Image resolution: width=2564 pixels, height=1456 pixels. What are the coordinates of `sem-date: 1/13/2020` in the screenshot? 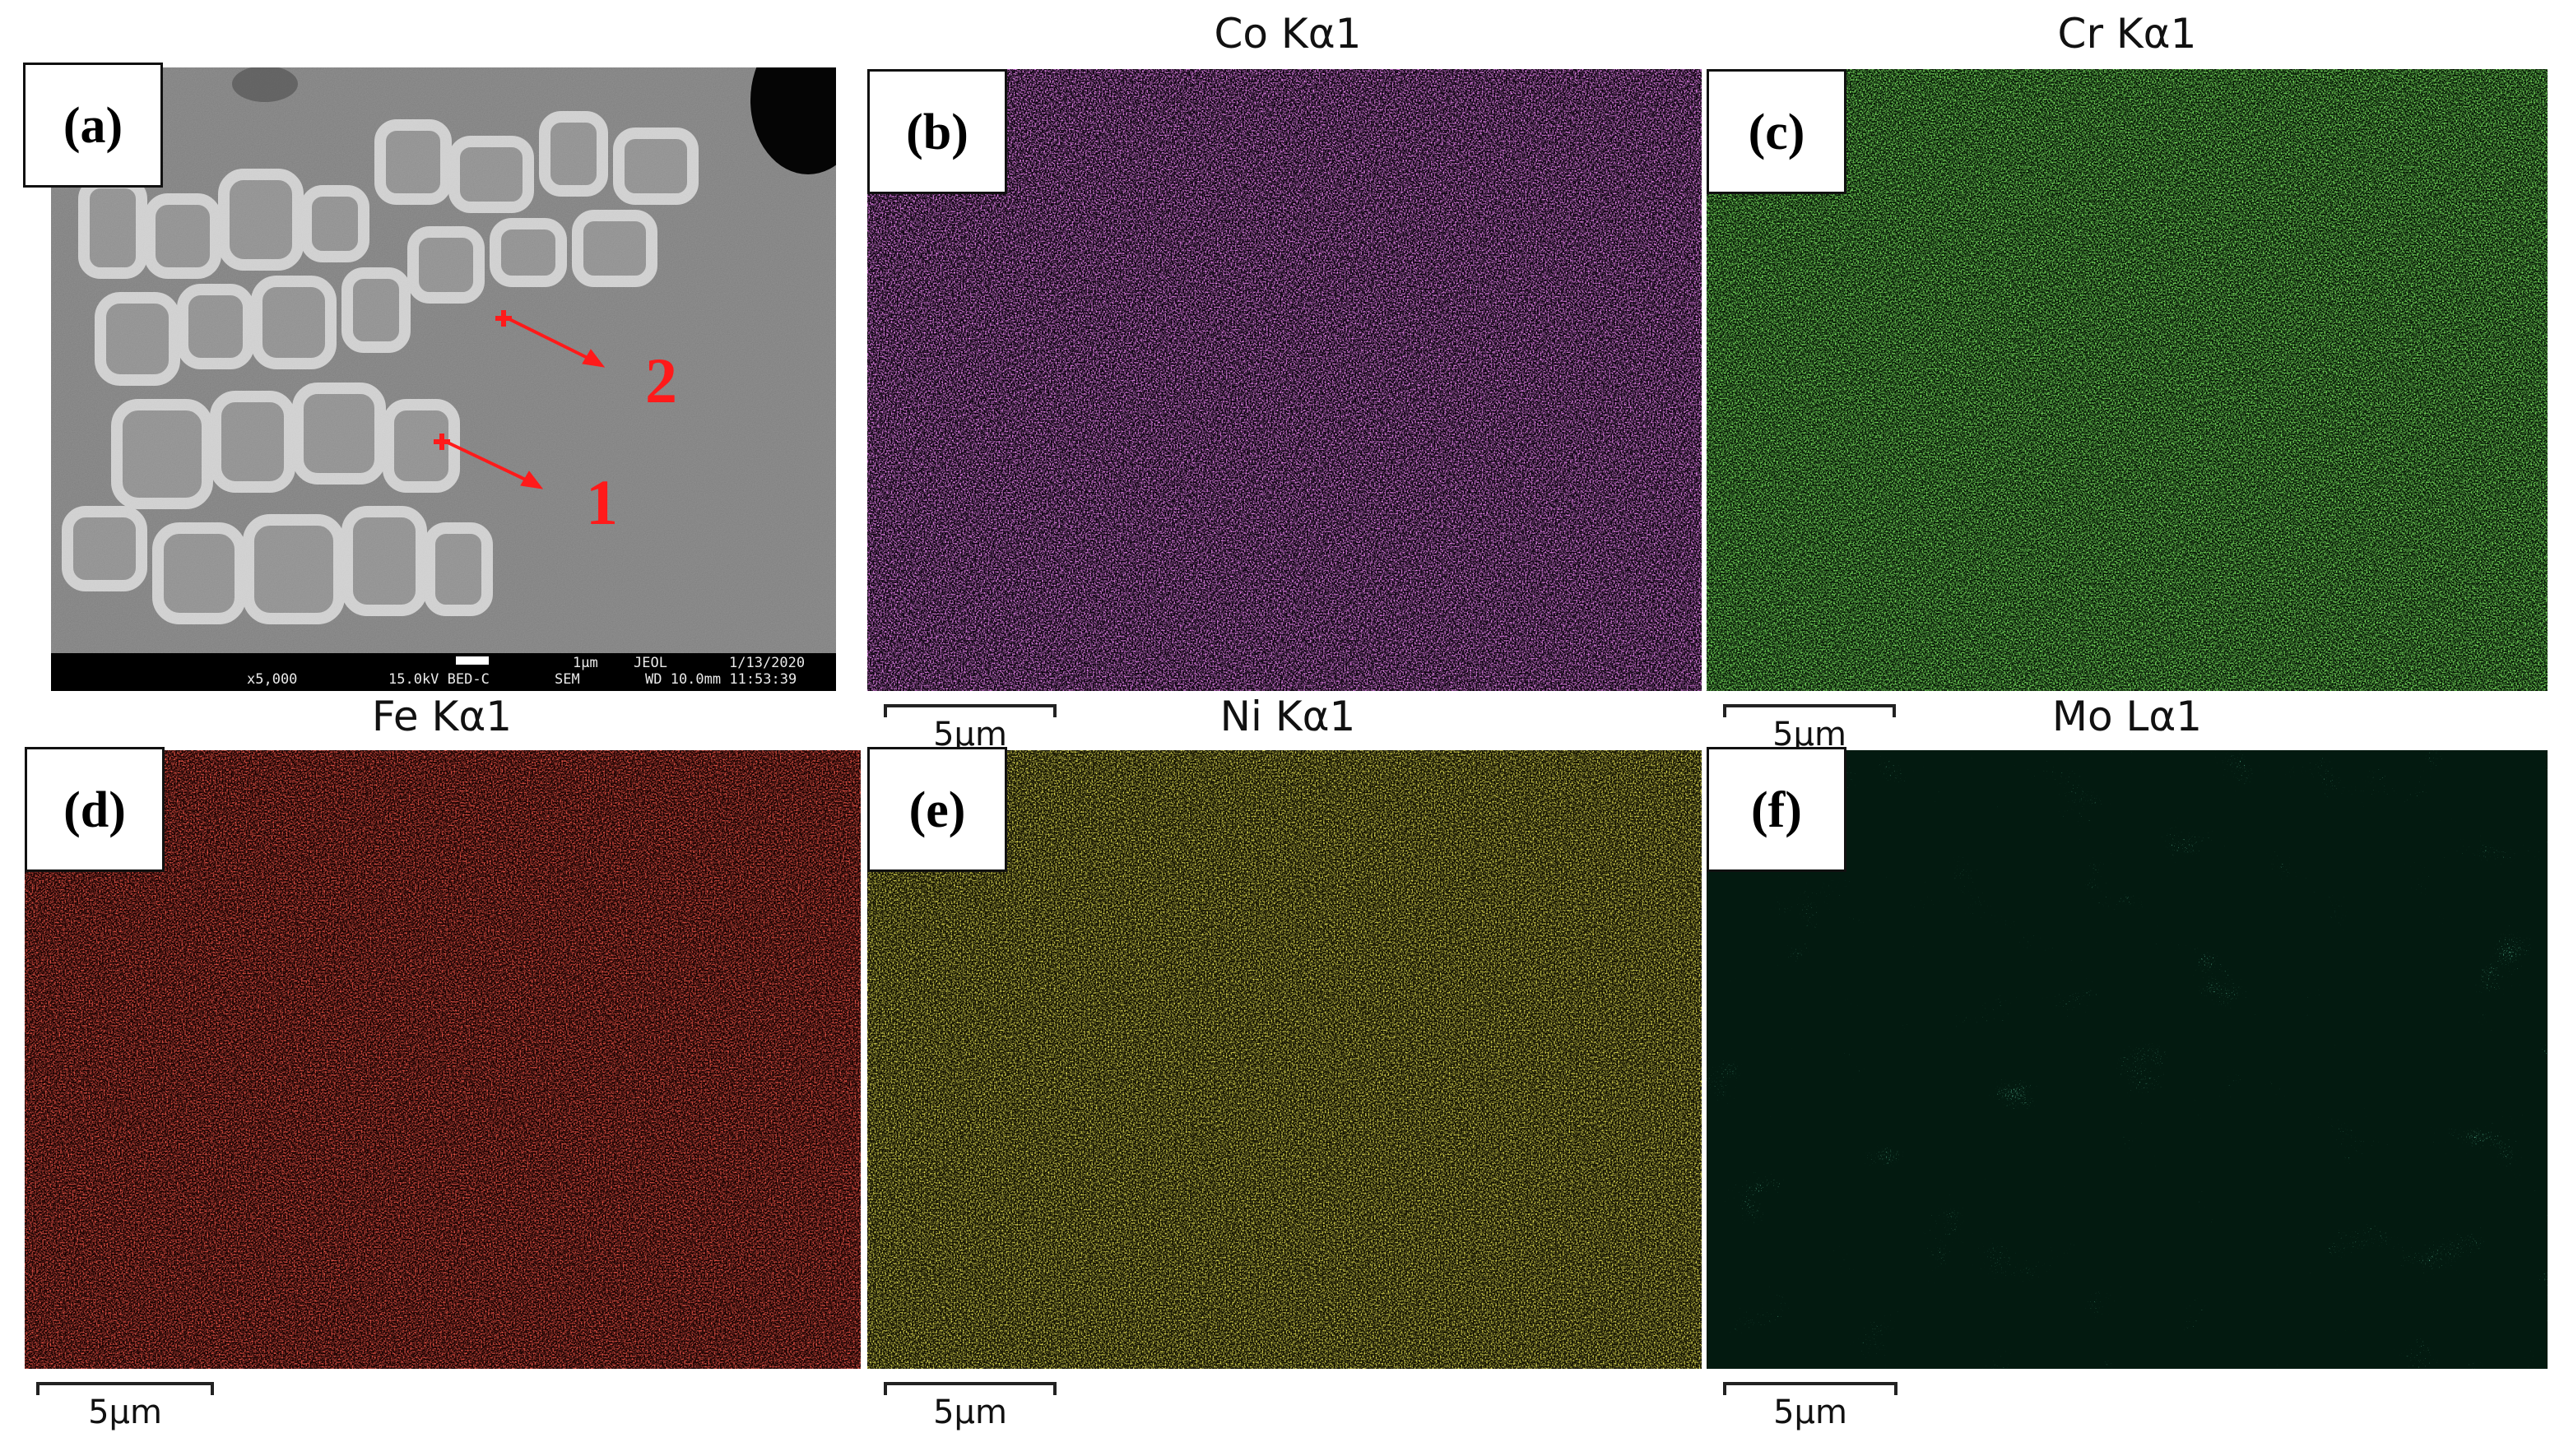 It's located at (767, 663).